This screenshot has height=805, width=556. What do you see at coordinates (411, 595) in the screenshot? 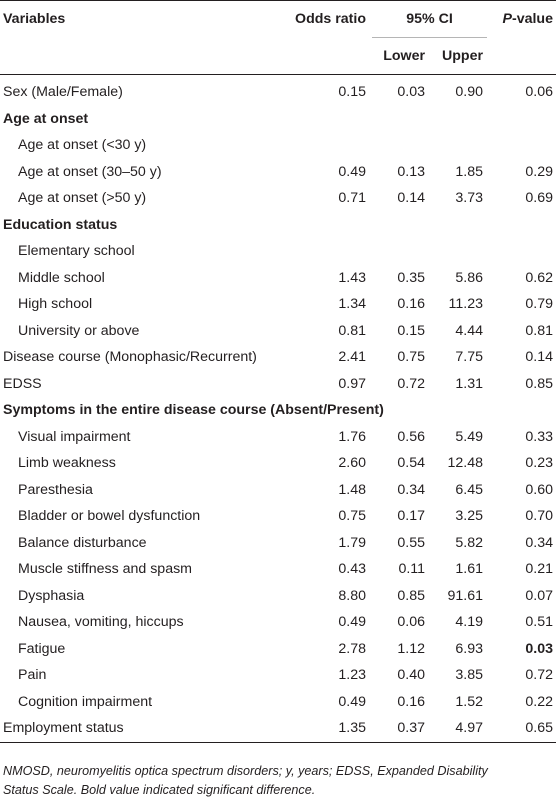
I see `ci-lower-cell: 0.85` at bounding box center [411, 595].